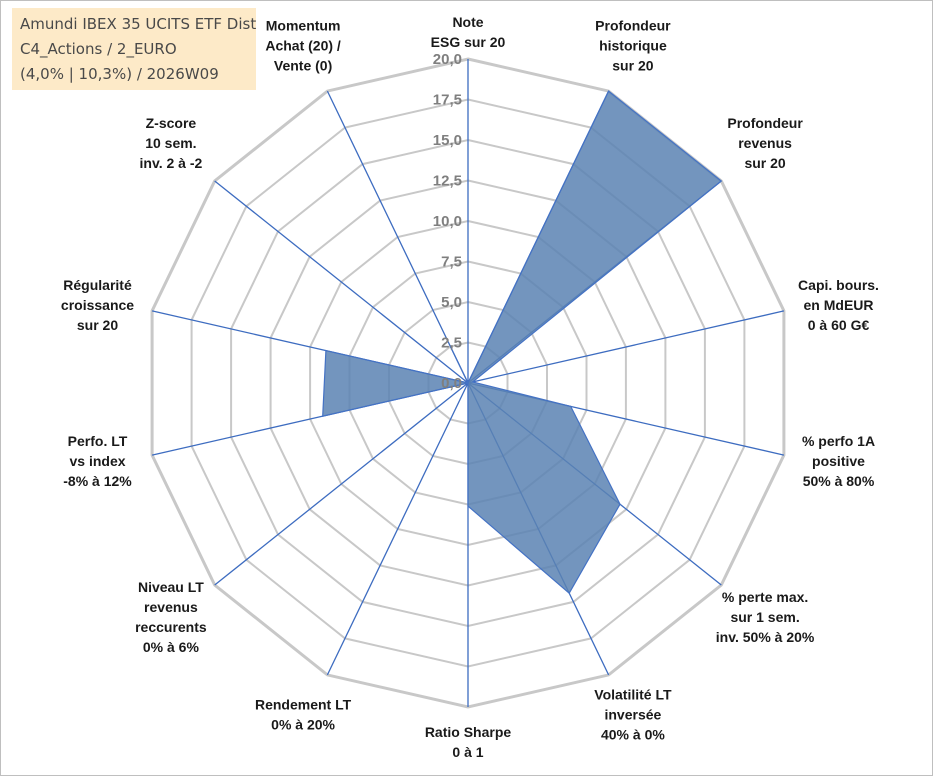  I want to click on radial-tick-labels: 0,0 2,5 5,0 7,5 10,0 12,5 15,0 17,5 20,0, so click(447, 221).